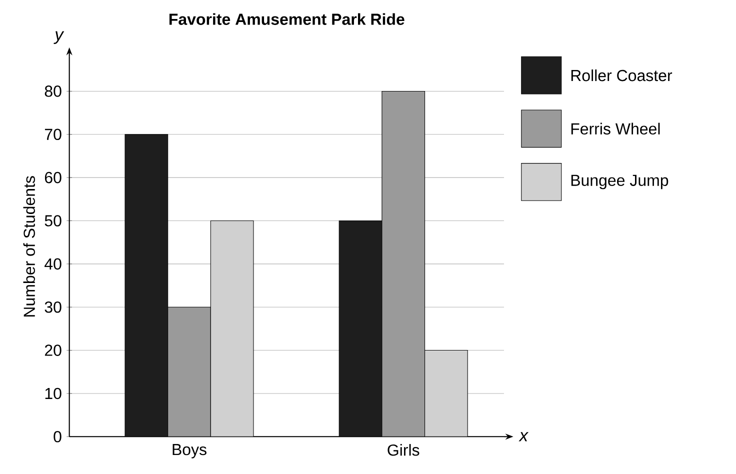 The width and height of the screenshot is (736, 474). What do you see at coordinates (53, 264) in the screenshot?
I see `y-tick-label: 40` at bounding box center [53, 264].